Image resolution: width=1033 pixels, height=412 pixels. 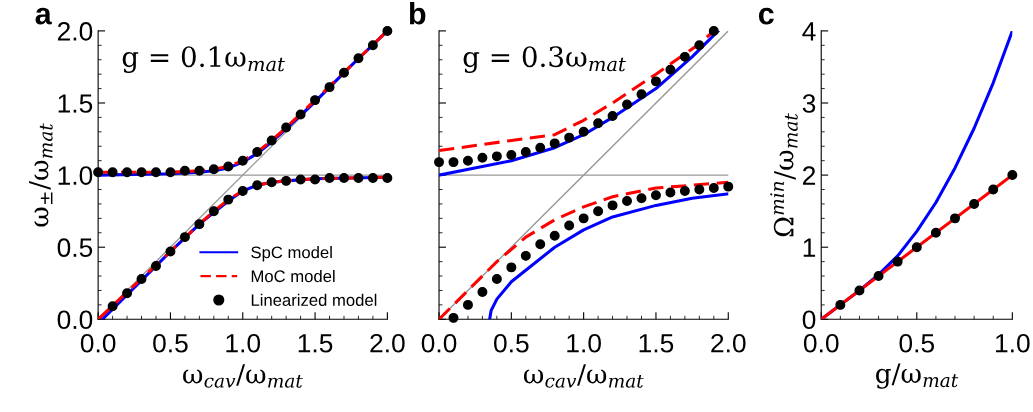 I want to click on chart-title: c, so click(x=766, y=16).